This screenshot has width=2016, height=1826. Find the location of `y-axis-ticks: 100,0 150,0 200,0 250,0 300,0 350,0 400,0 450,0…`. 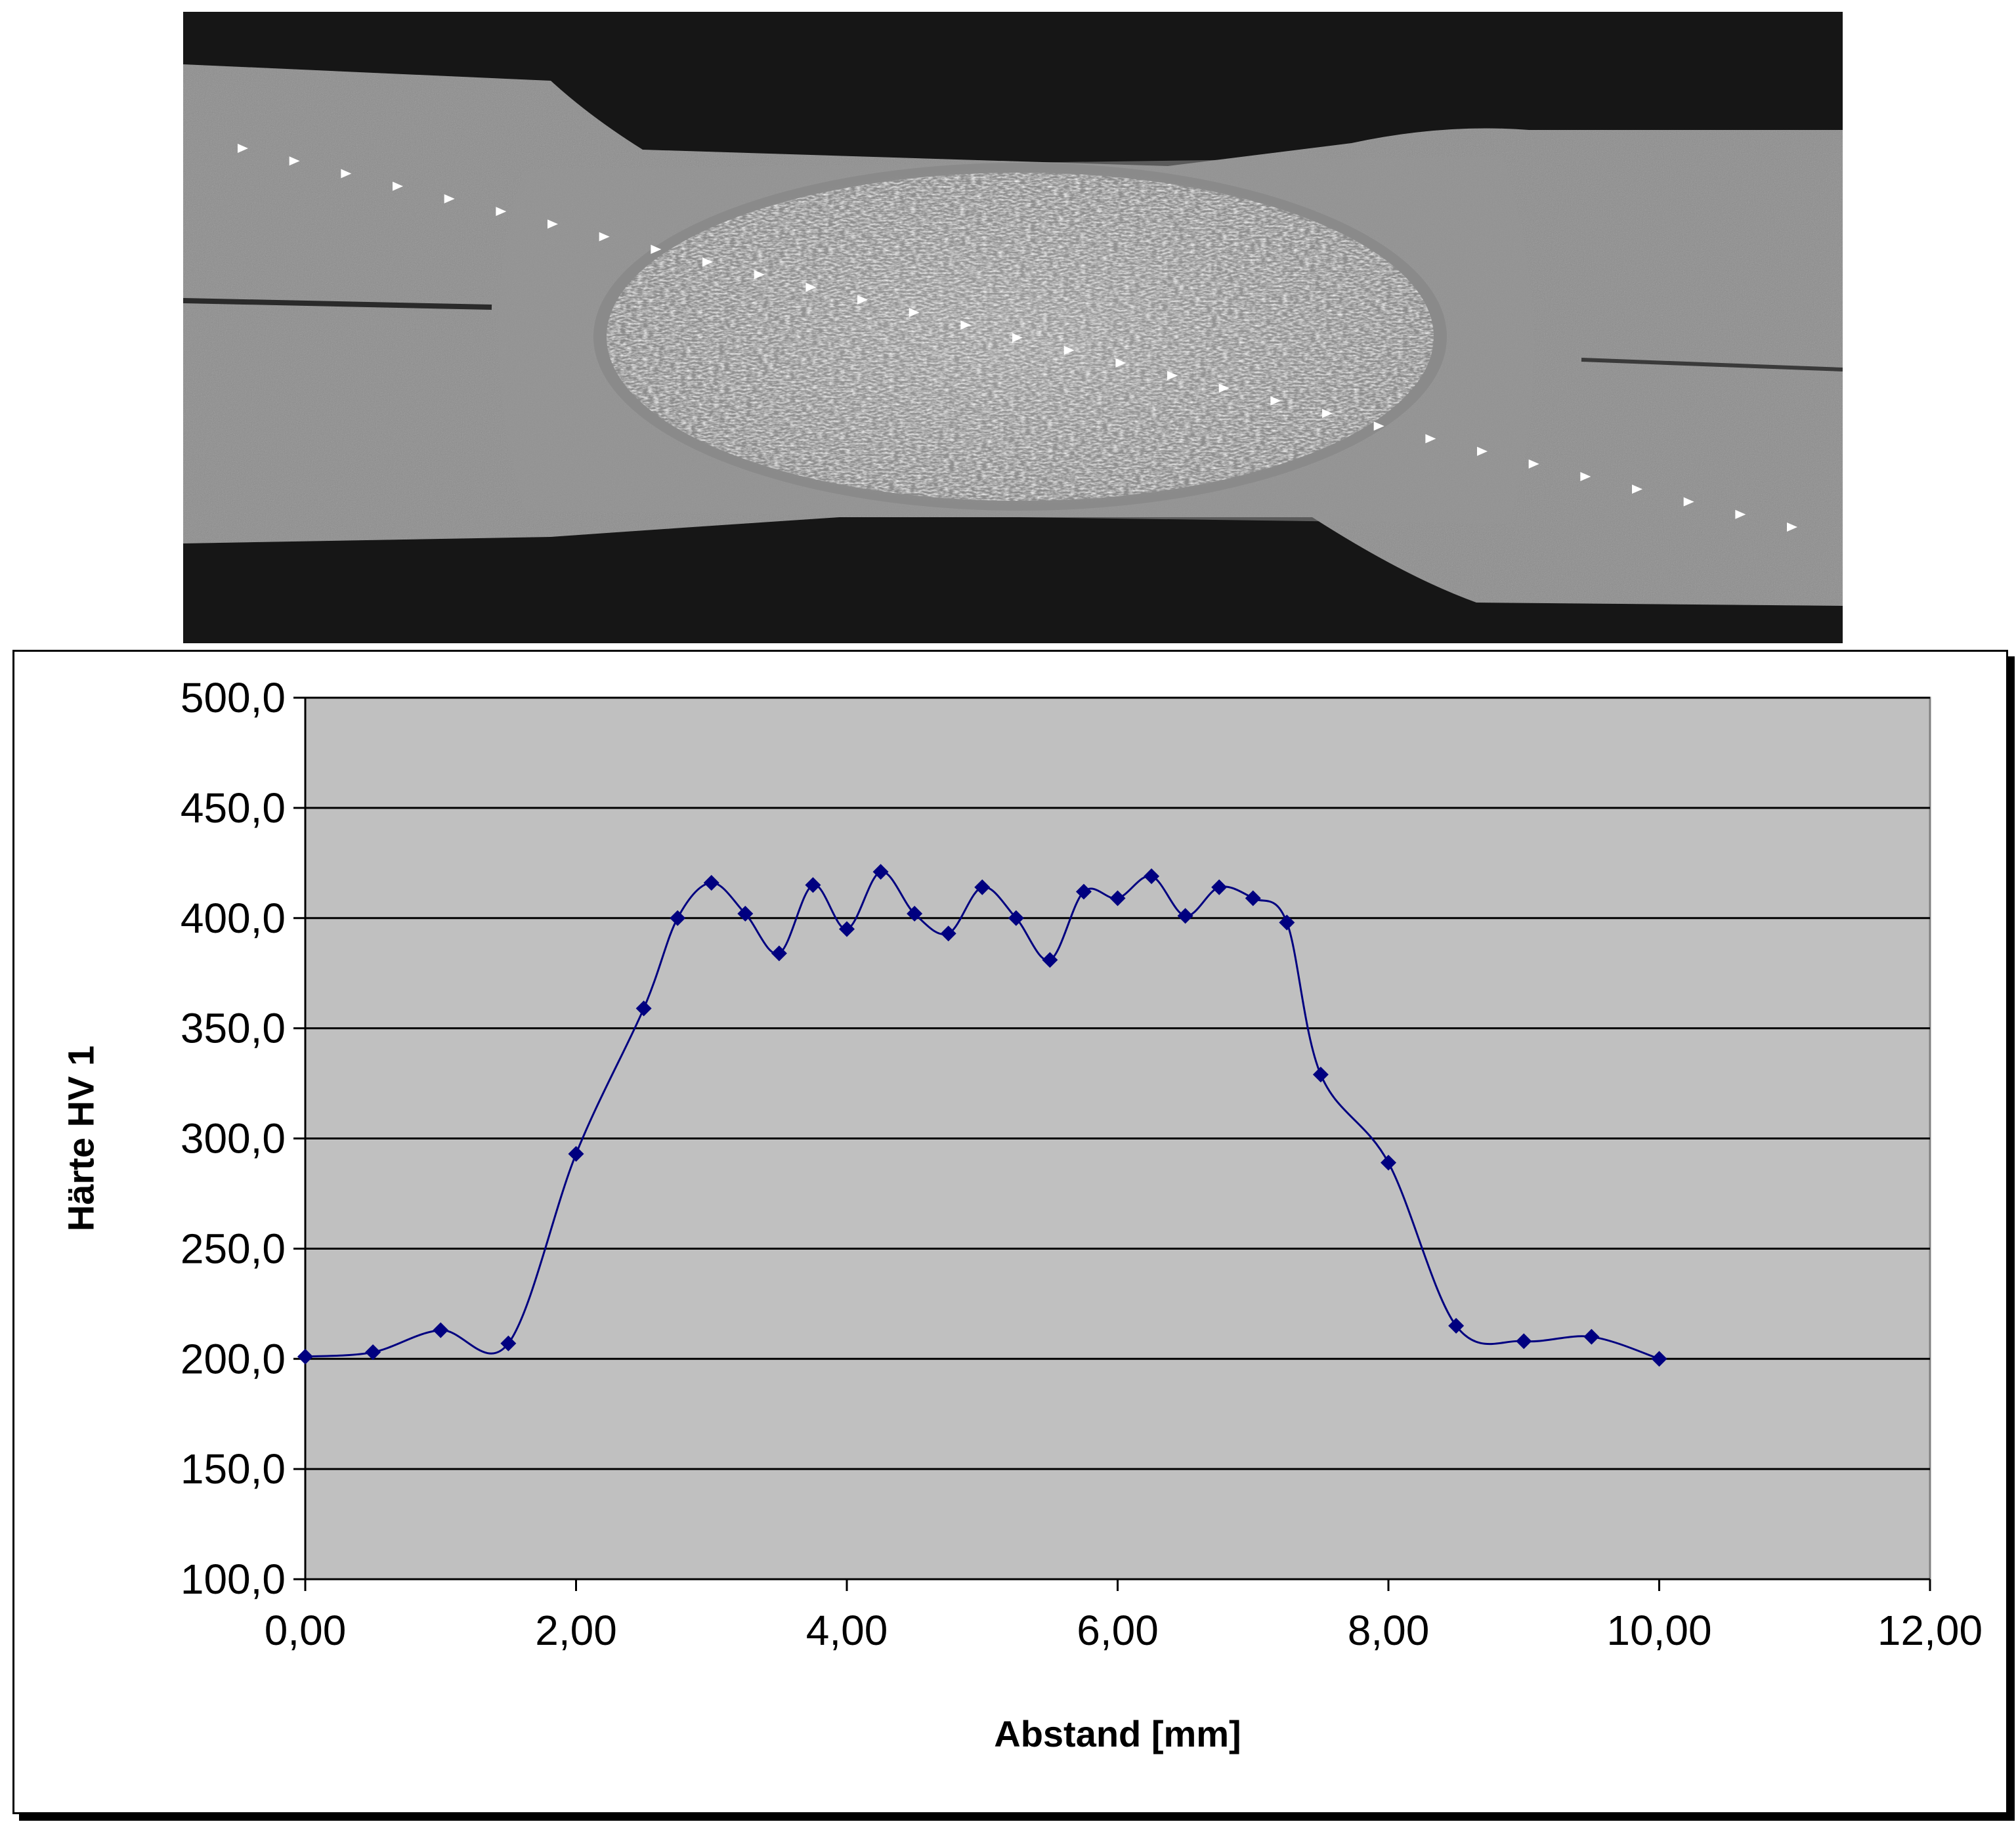

y-axis-ticks: 100,0 150,0 200,0 250,0 300,0 350,0 400,0 450,0… is located at coordinates (243, 1138).